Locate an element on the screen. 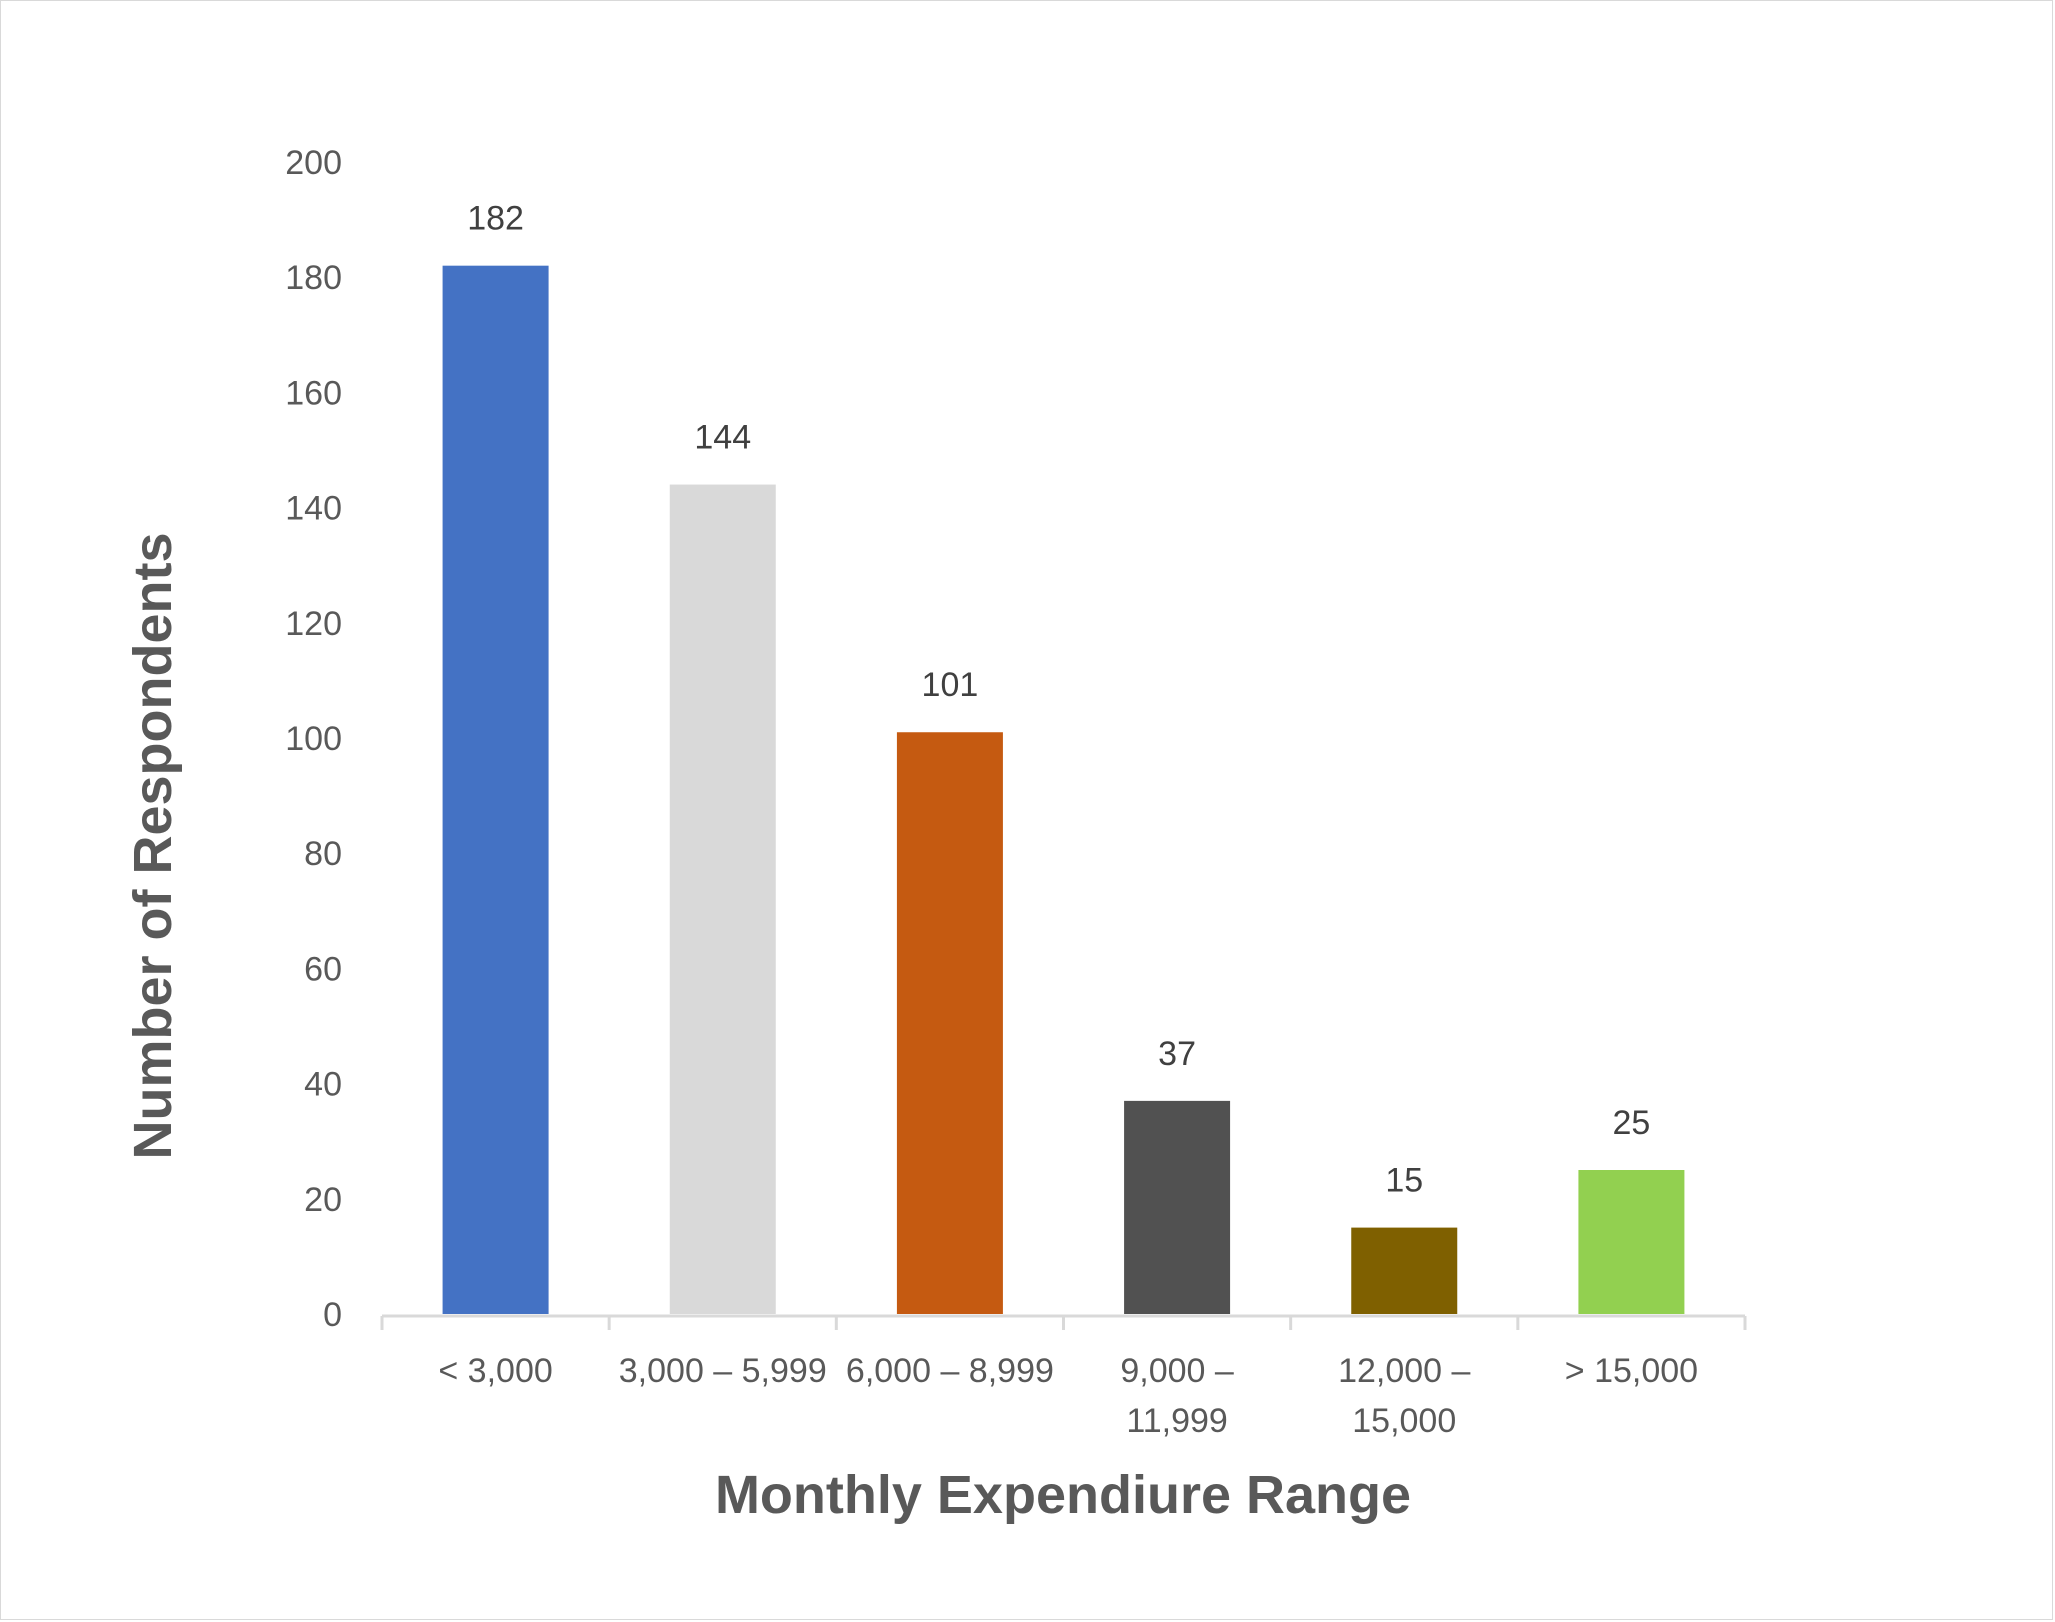  x-tick-label-line: 6,000 – 8,999 is located at coordinates (950, 1371).